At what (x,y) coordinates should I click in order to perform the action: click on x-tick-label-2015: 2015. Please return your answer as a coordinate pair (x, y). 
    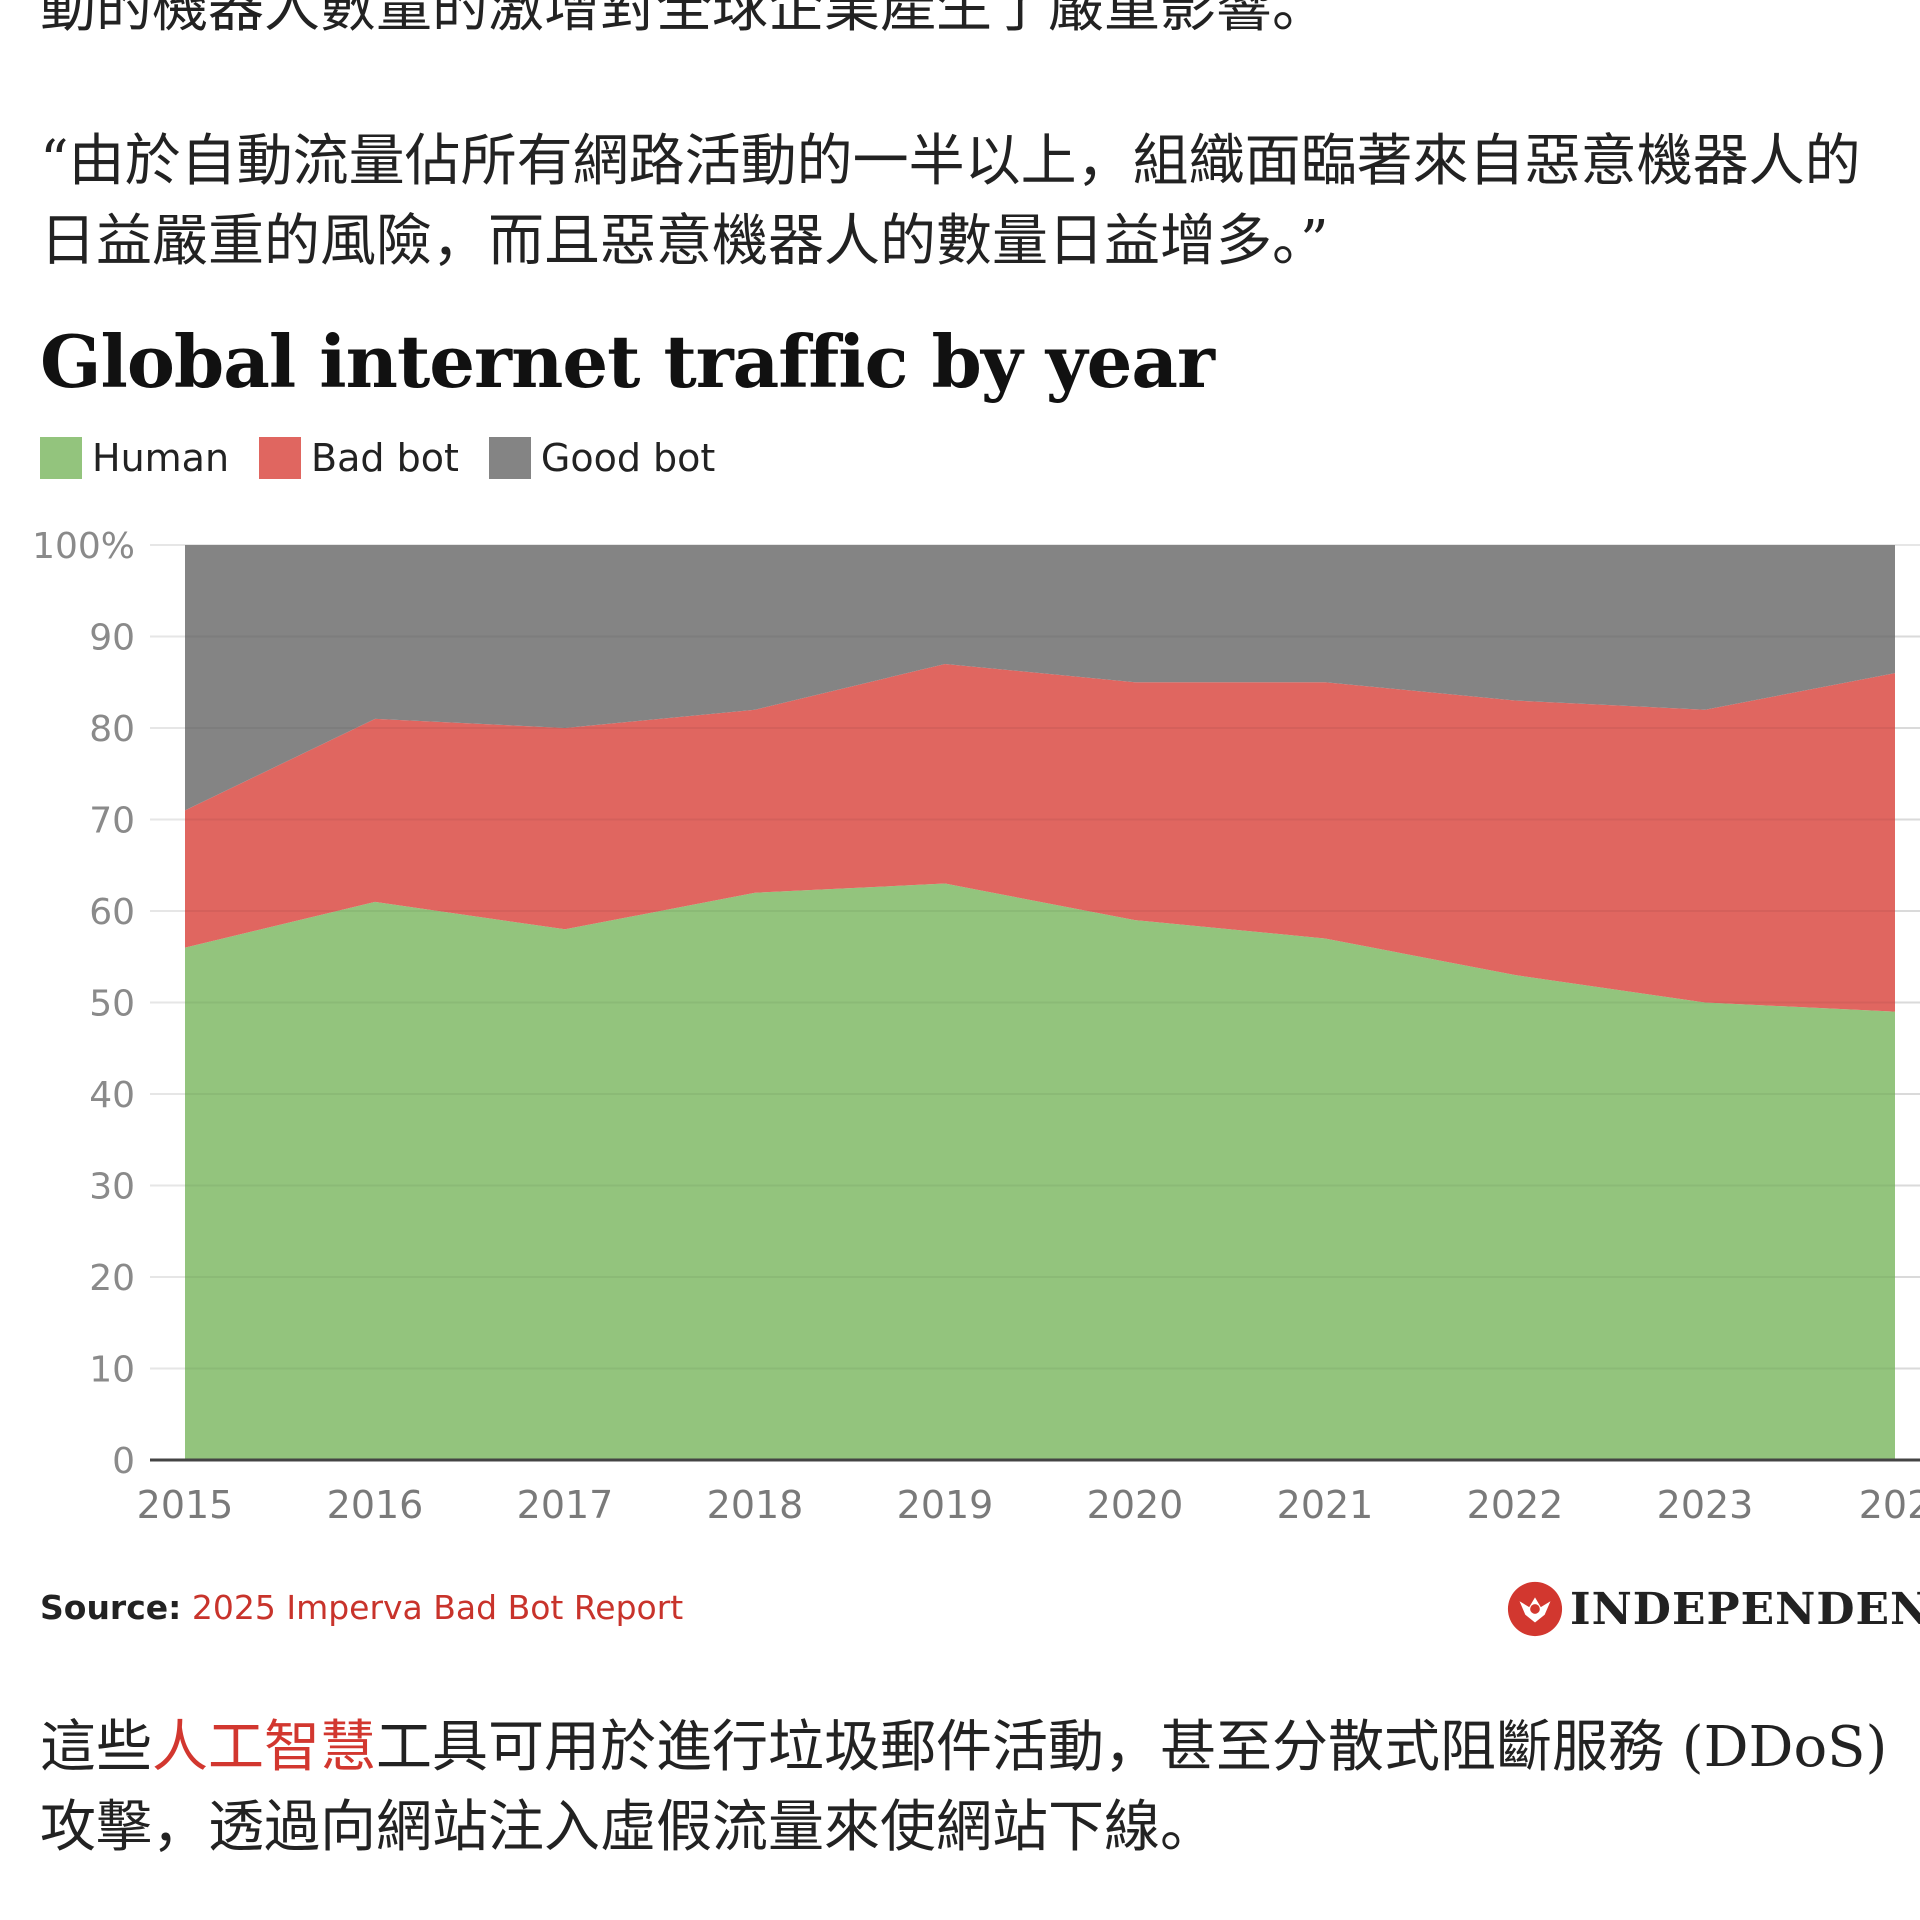
    Looking at the image, I should click on (185, 1505).